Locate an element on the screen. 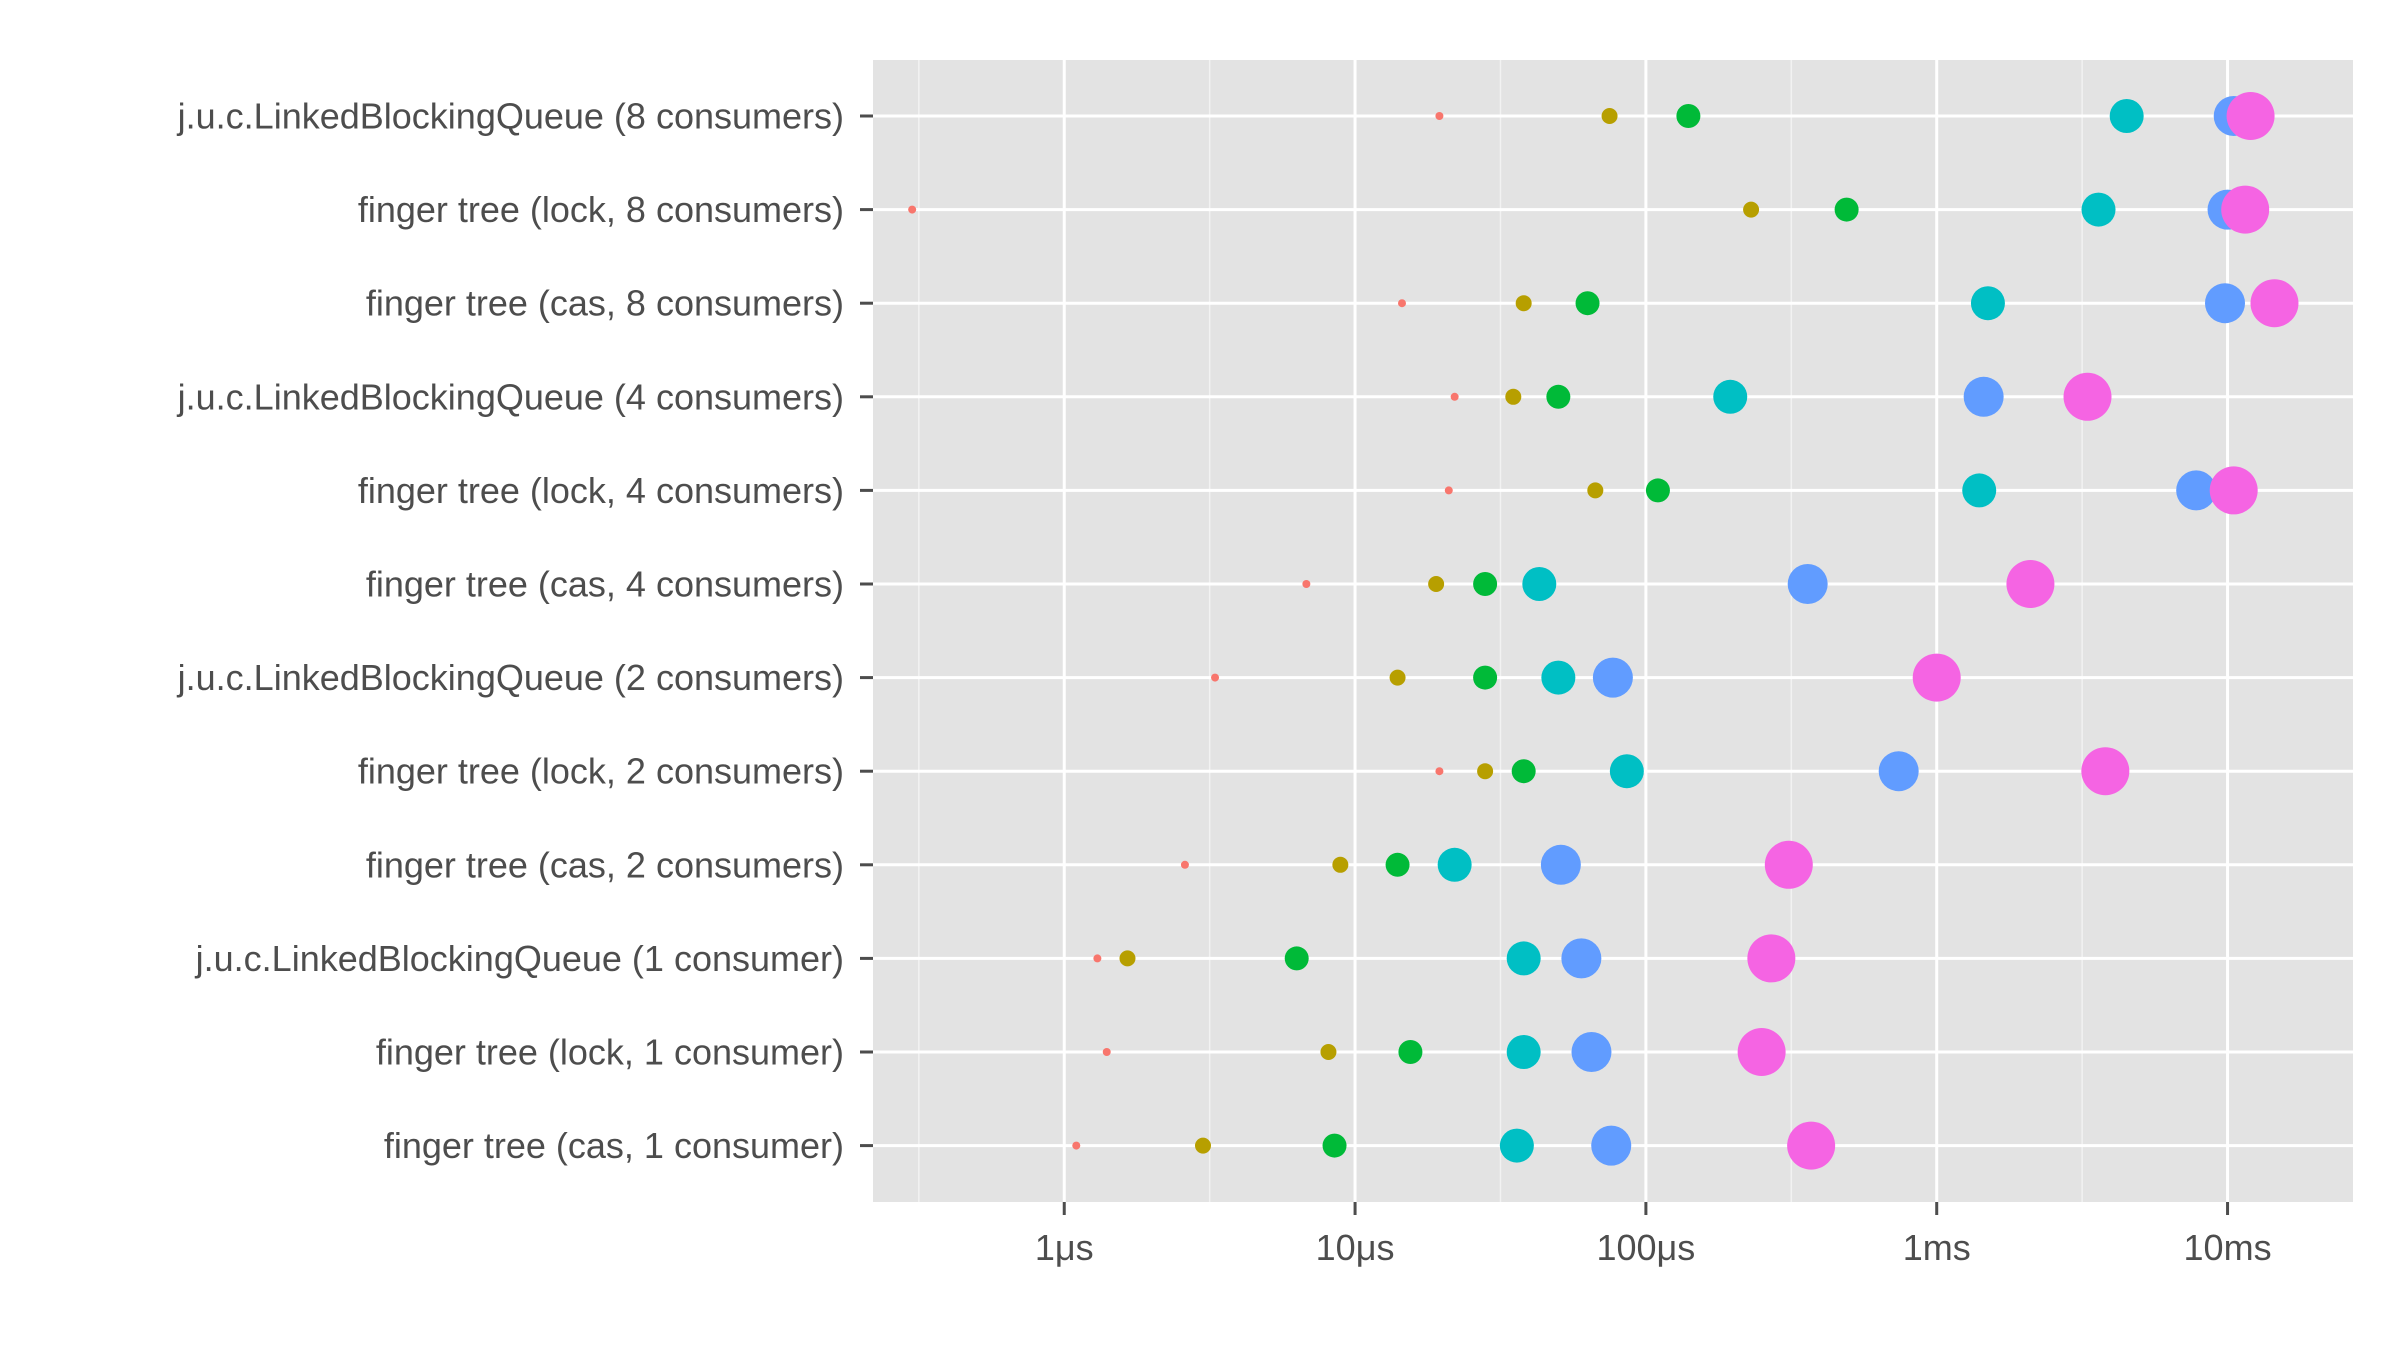  y-tick-label: finger tree (lock, 2 consumers) is located at coordinates (601, 771).